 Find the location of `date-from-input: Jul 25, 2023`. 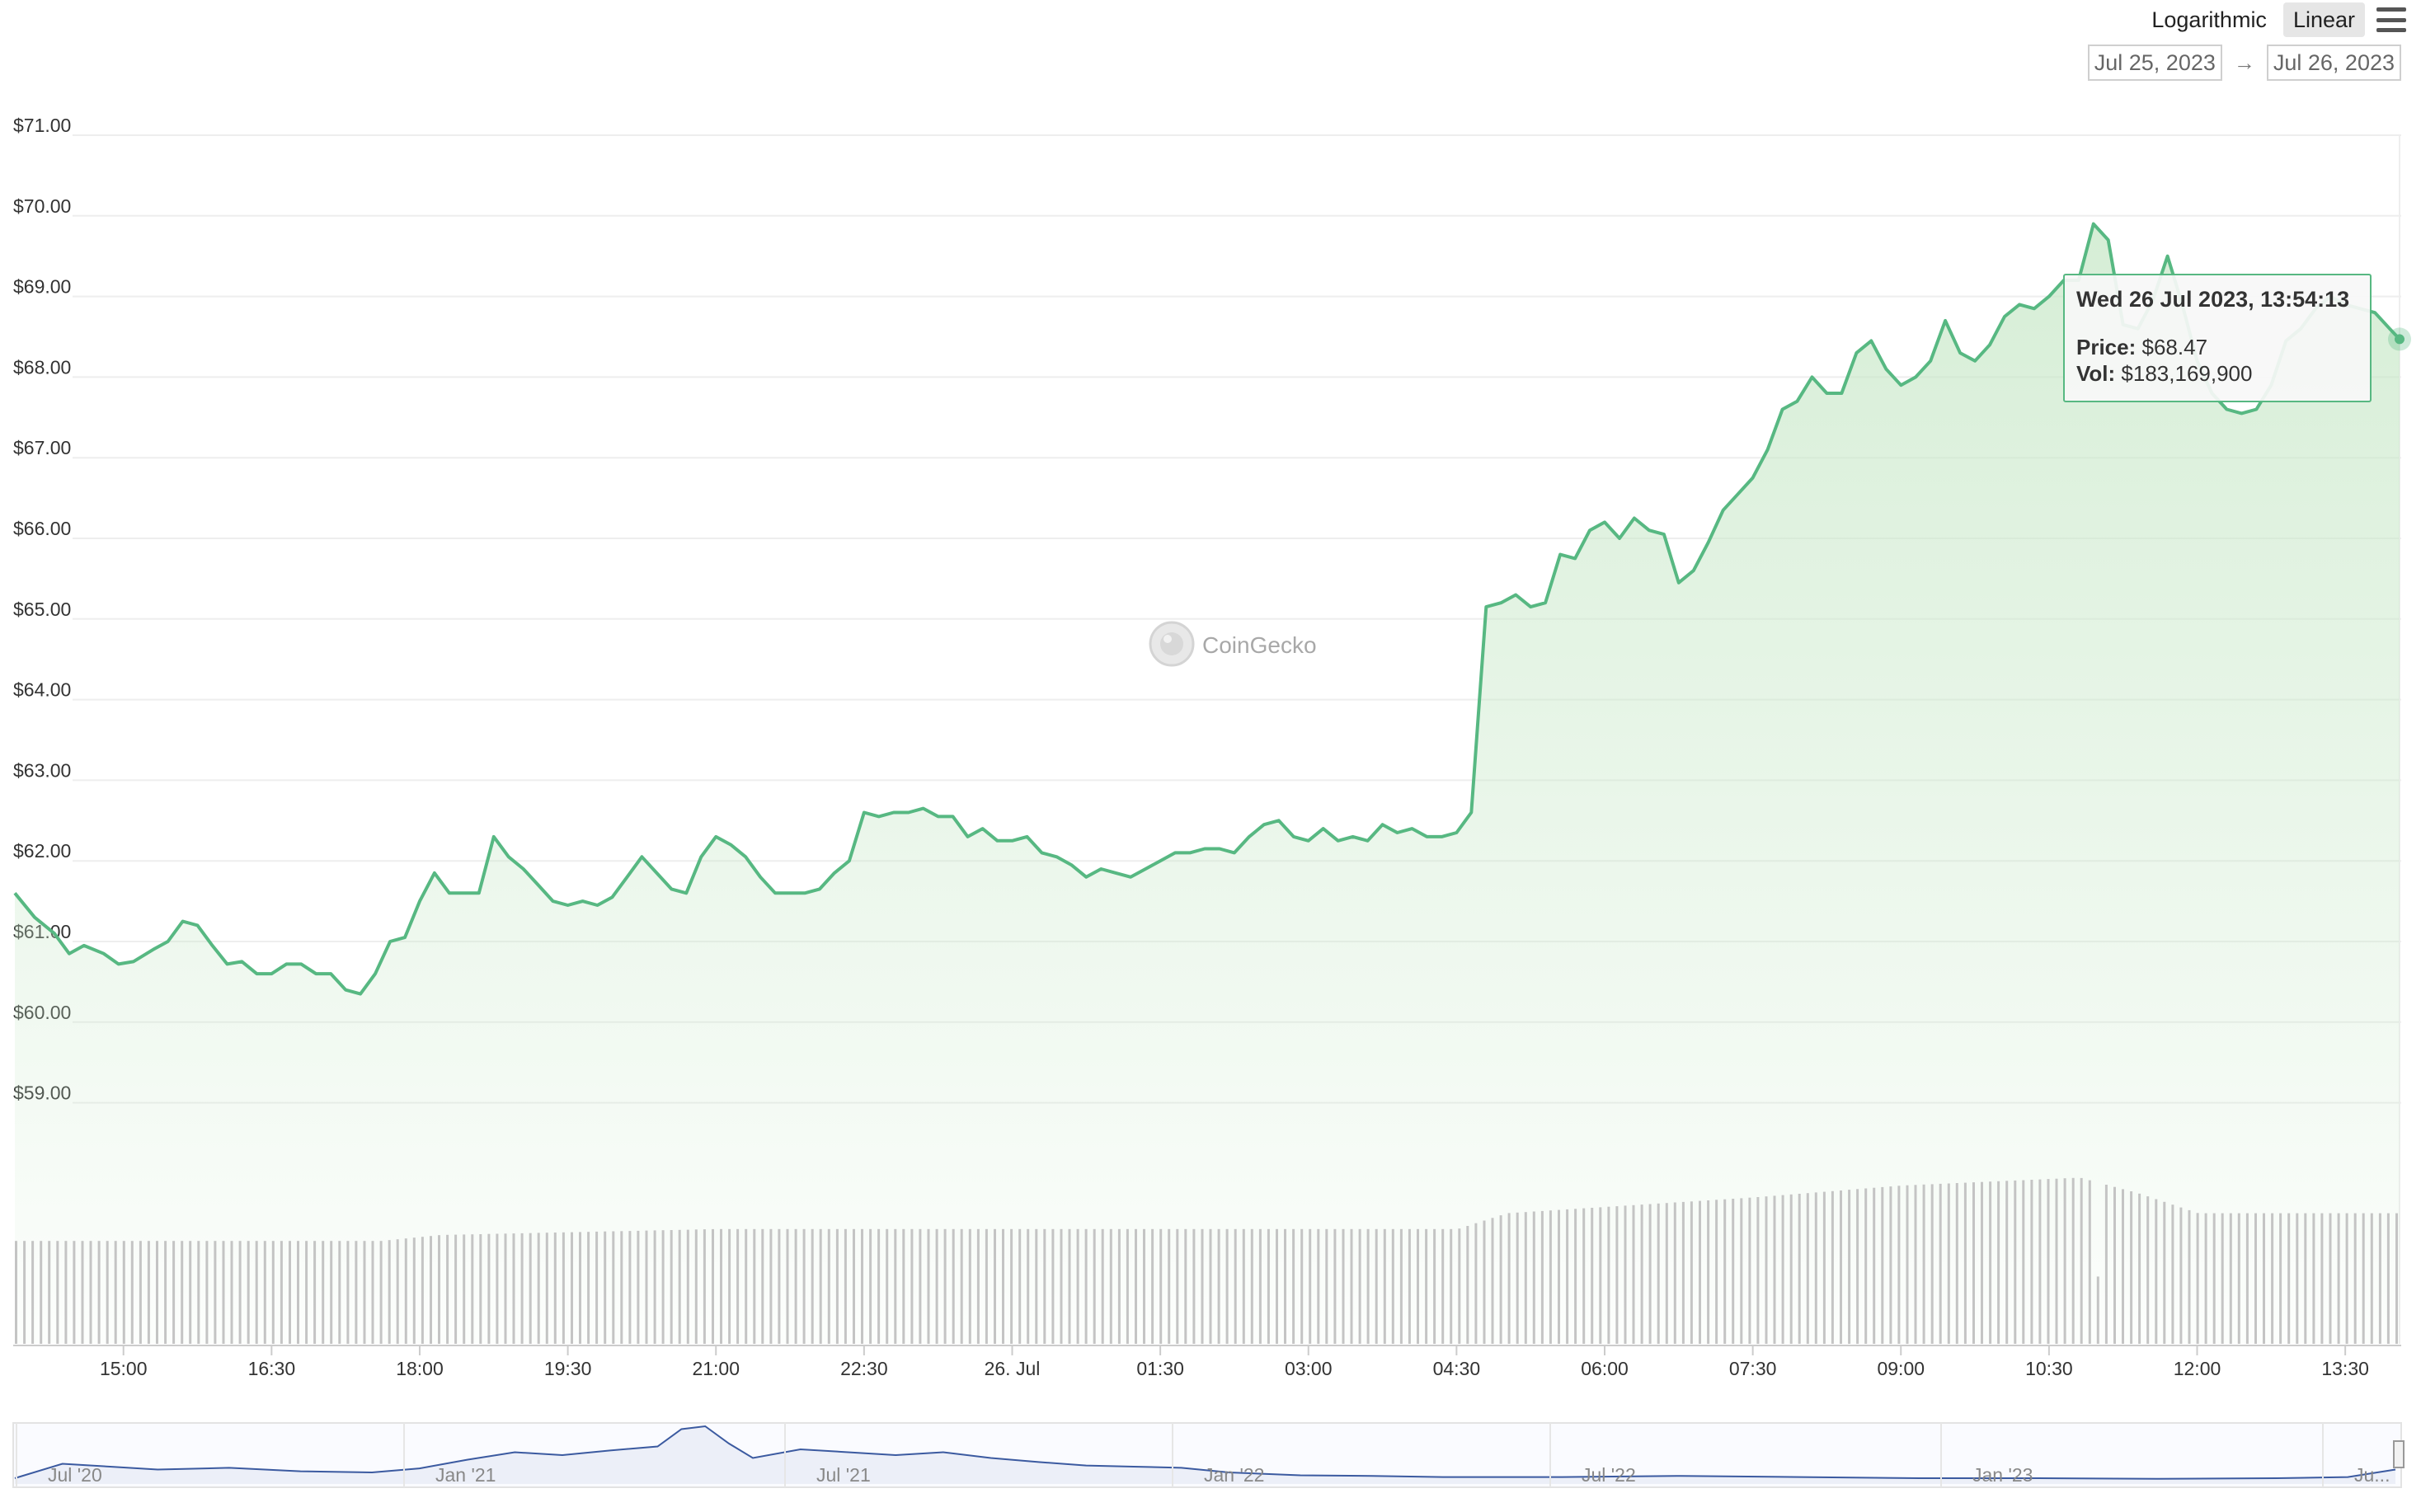

date-from-input: Jul 25, 2023 is located at coordinates (2154, 63).